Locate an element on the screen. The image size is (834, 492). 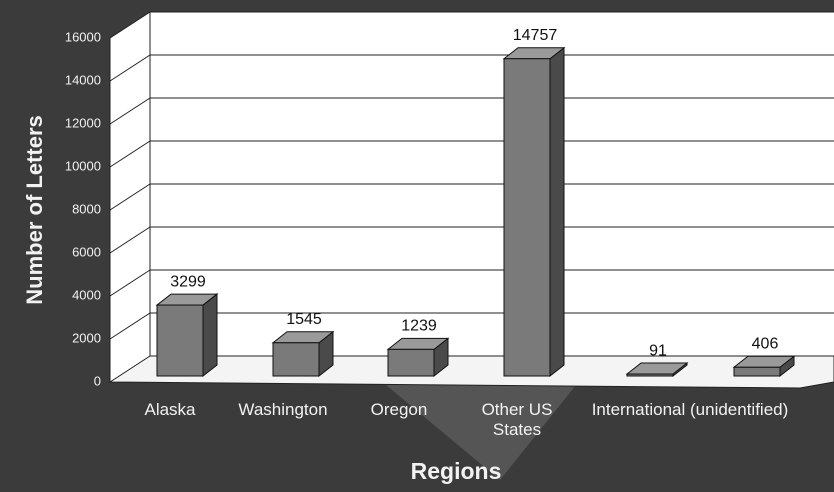
y-tick-label: 2000 is located at coordinates (86, 337).